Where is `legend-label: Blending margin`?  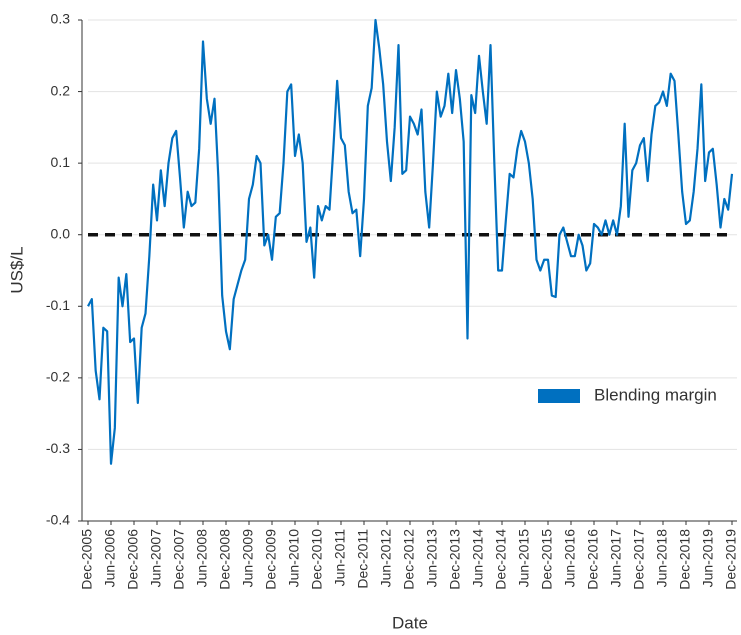
legend-label: Blending margin is located at coordinates (655, 394).